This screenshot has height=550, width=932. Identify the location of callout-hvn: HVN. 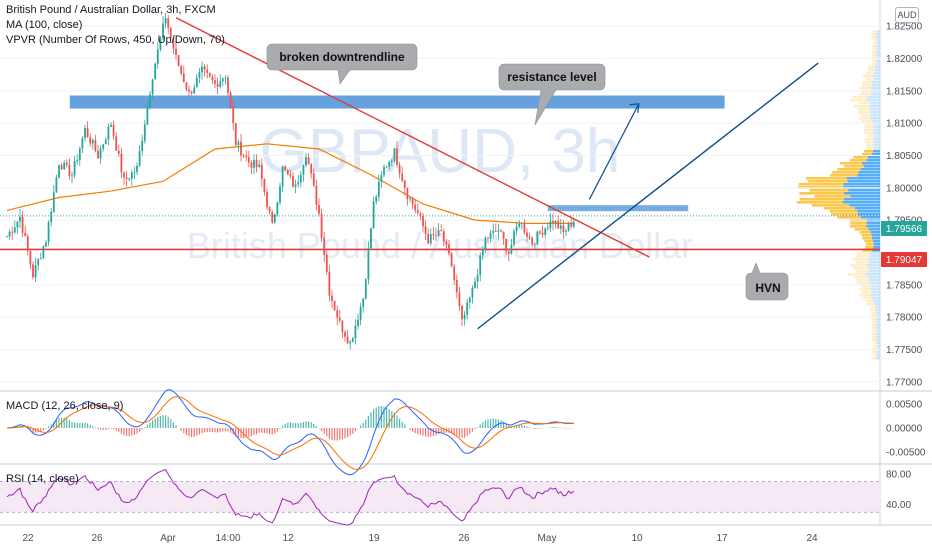
(767, 281).